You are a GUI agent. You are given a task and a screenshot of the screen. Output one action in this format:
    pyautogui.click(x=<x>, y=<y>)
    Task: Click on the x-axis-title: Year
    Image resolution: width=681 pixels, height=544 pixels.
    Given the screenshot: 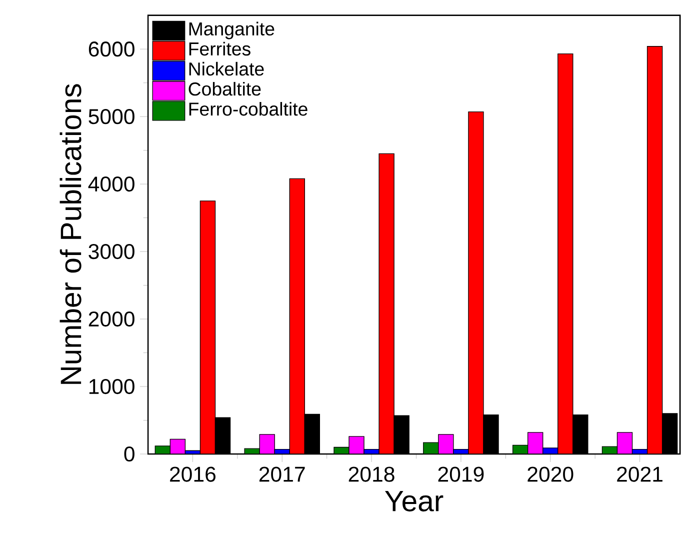 What is the action you would take?
    pyautogui.click(x=414, y=501)
    